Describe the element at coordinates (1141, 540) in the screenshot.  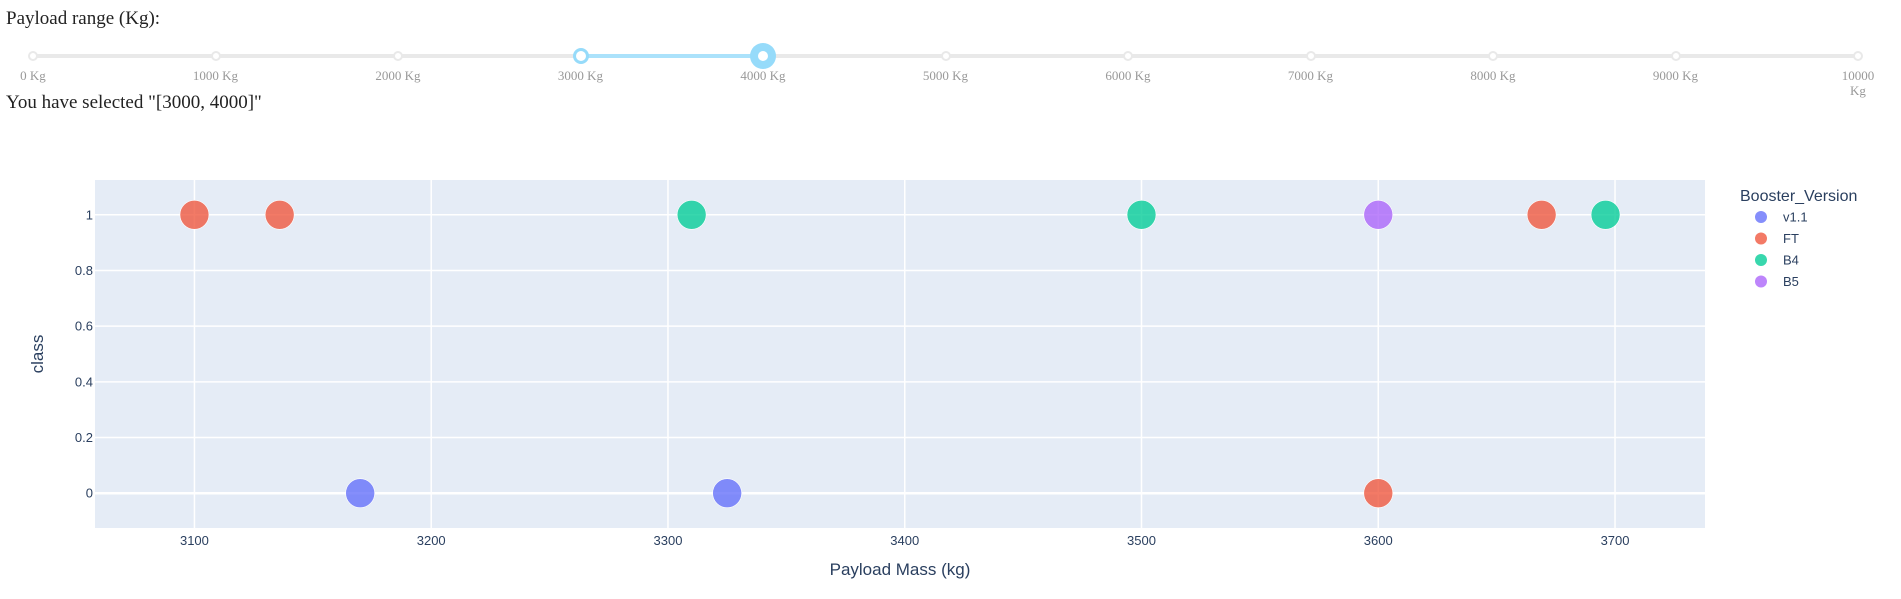
I see `x-tick-label: 3500` at that location.